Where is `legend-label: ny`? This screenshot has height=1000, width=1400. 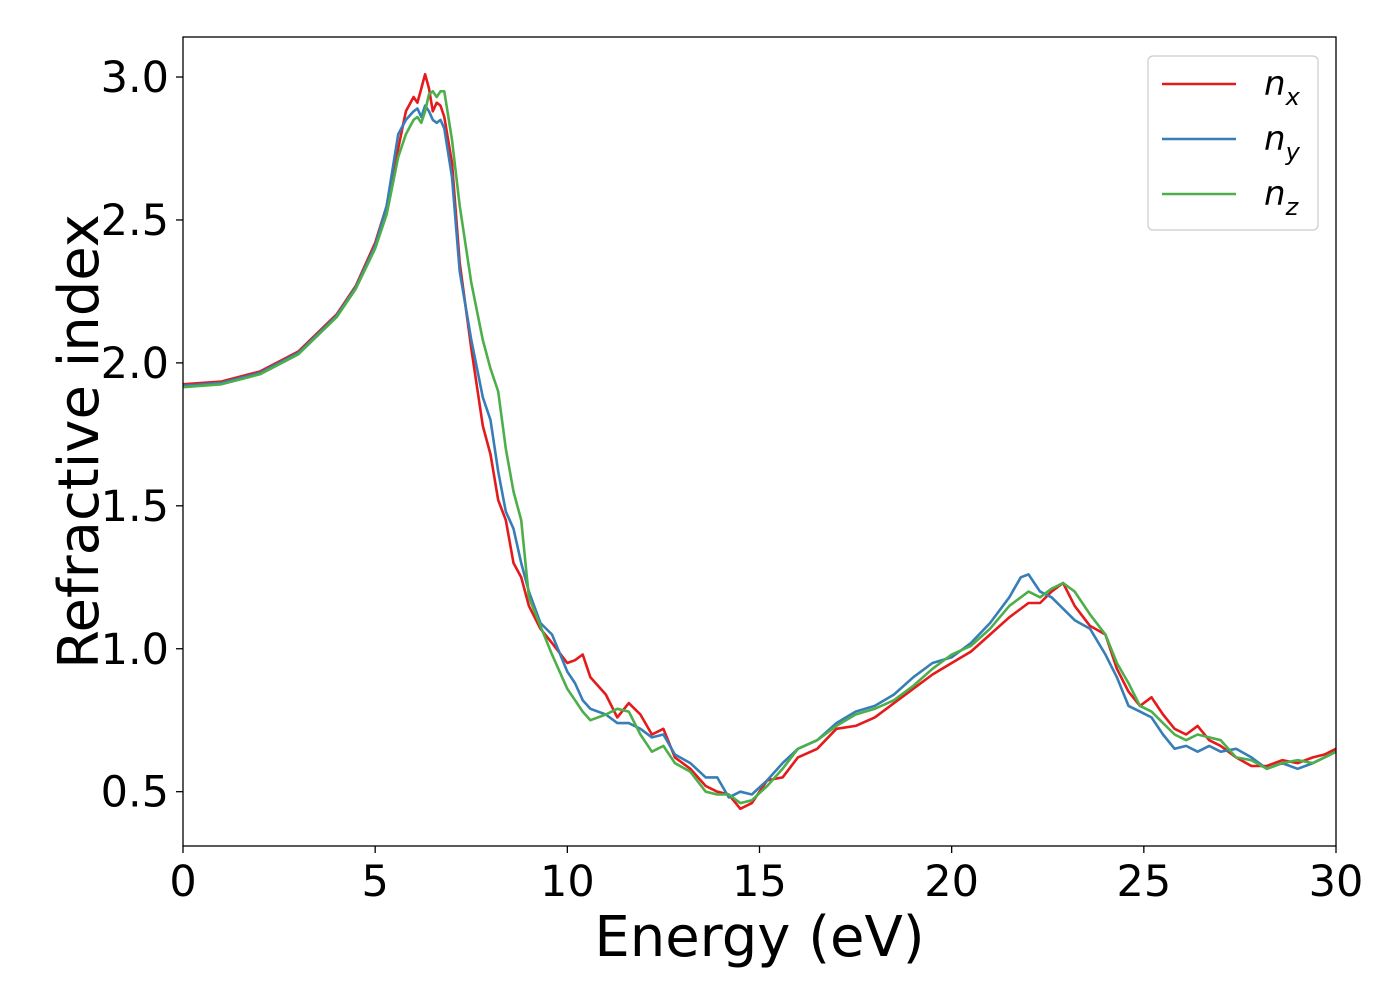
legend-label: ny is located at coordinates (1282, 142).